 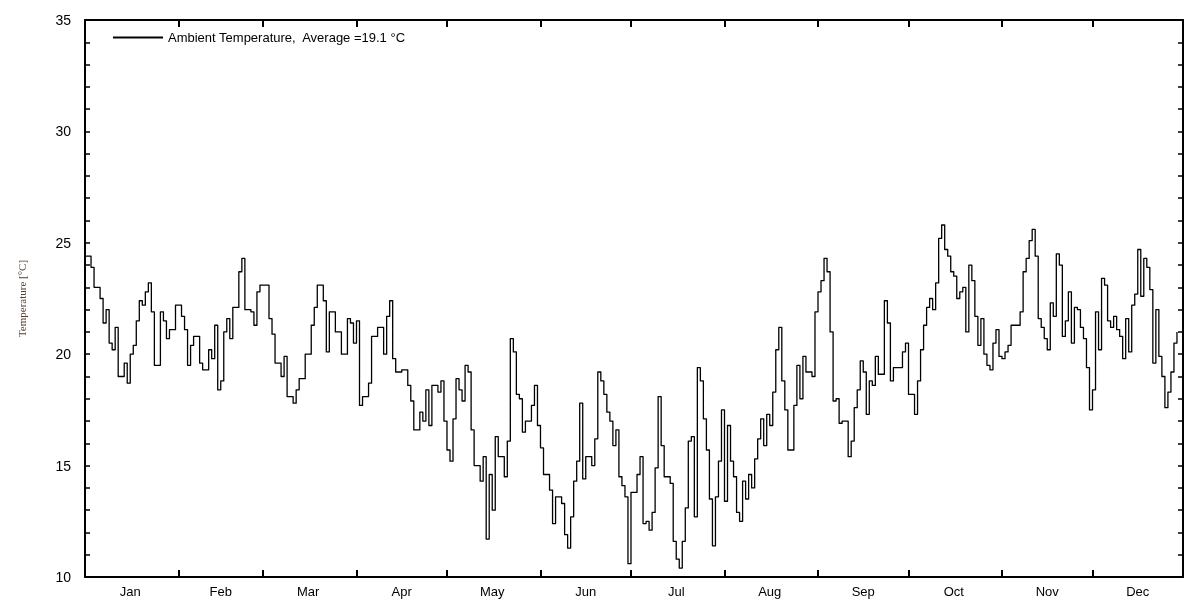 I want to click on y-tick-label: 35, so click(x=63, y=20).